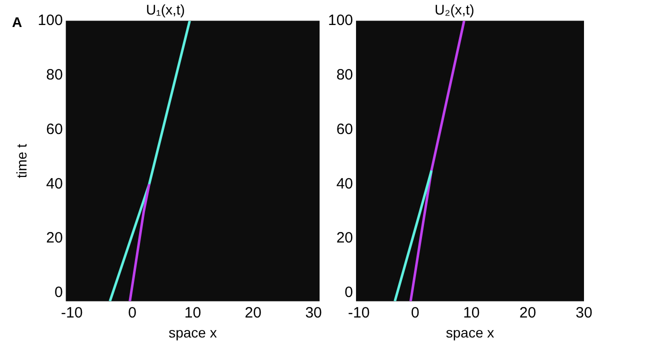  What do you see at coordinates (21, 161) in the screenshot?
I see `y-axis-title: time t` at bounding box center [21, 161].